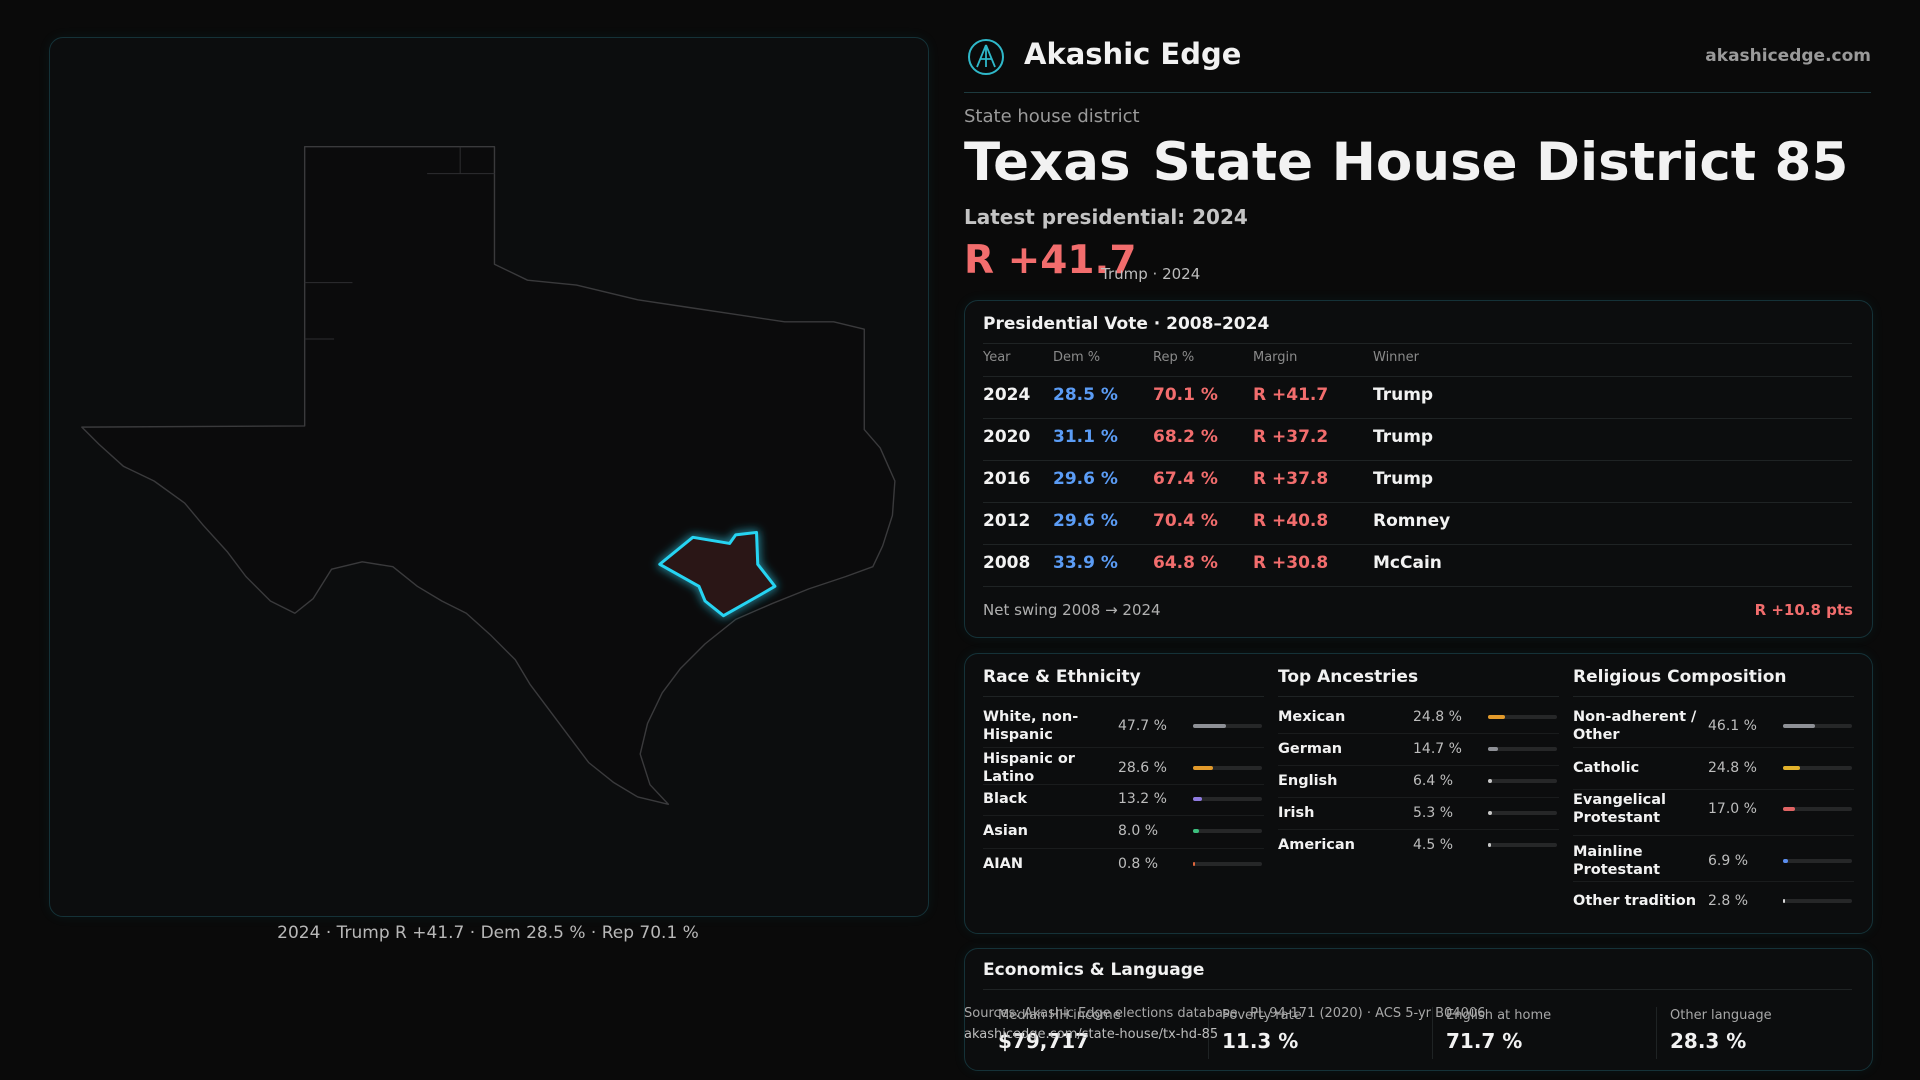  I want to click on row-label: White, non-Hispanic, so click(1031, 726).